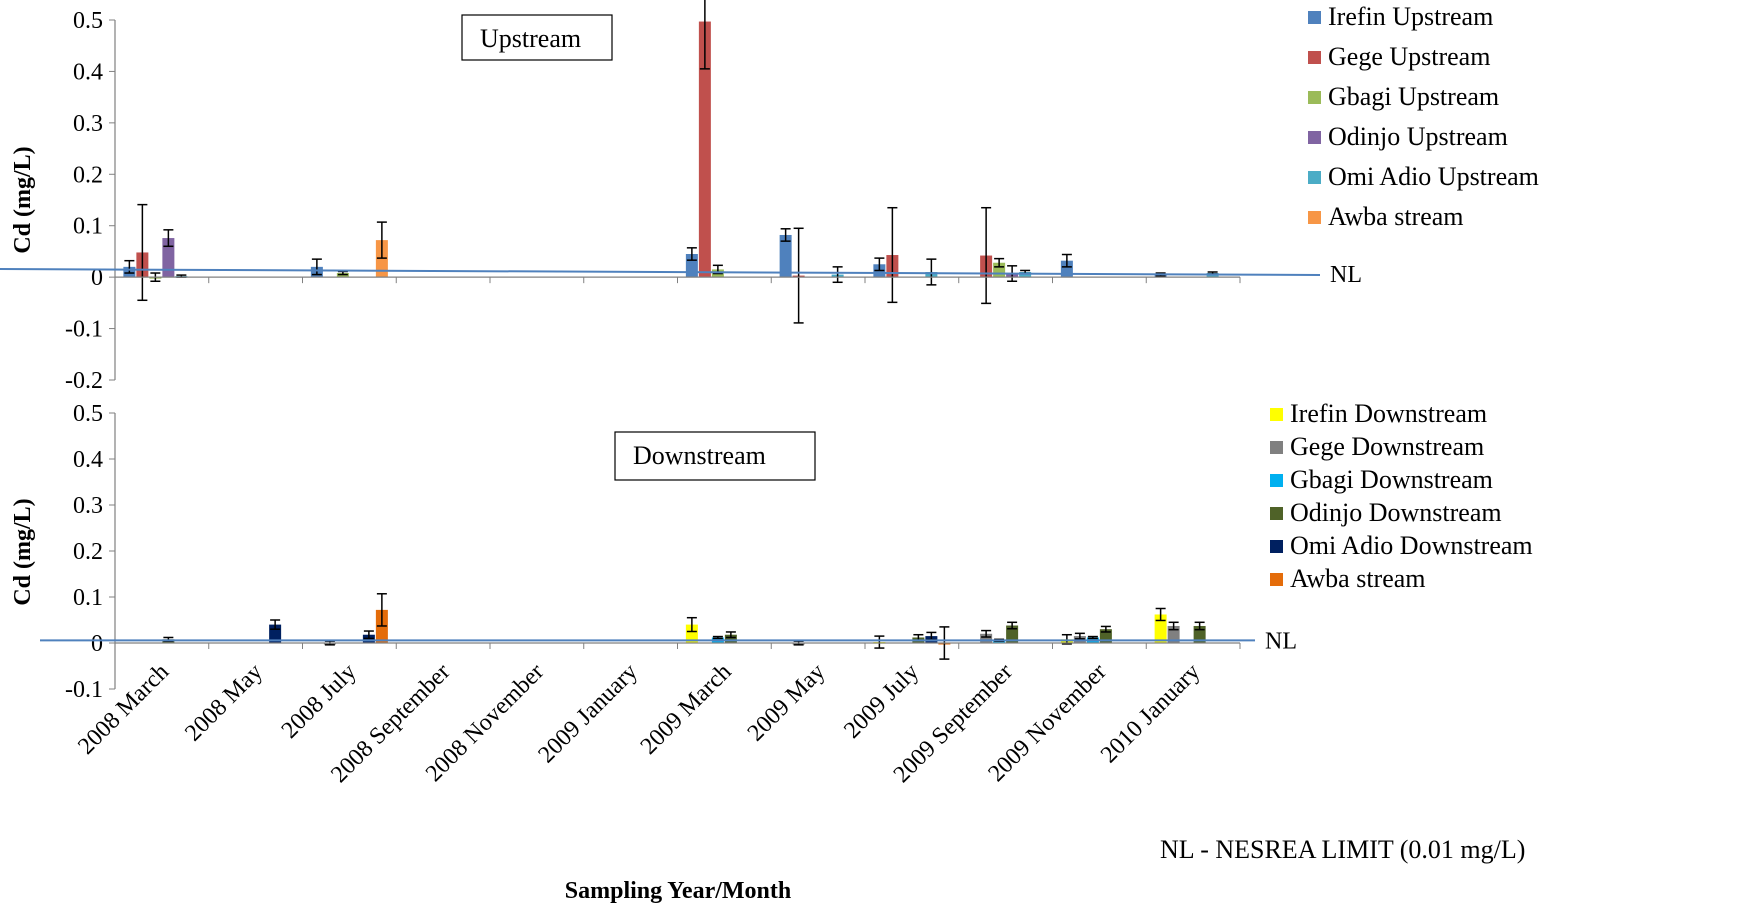 This screenshot has width=1753, height=911. I want to click on x-tick-label: 2010 January, so click(1150, 713).